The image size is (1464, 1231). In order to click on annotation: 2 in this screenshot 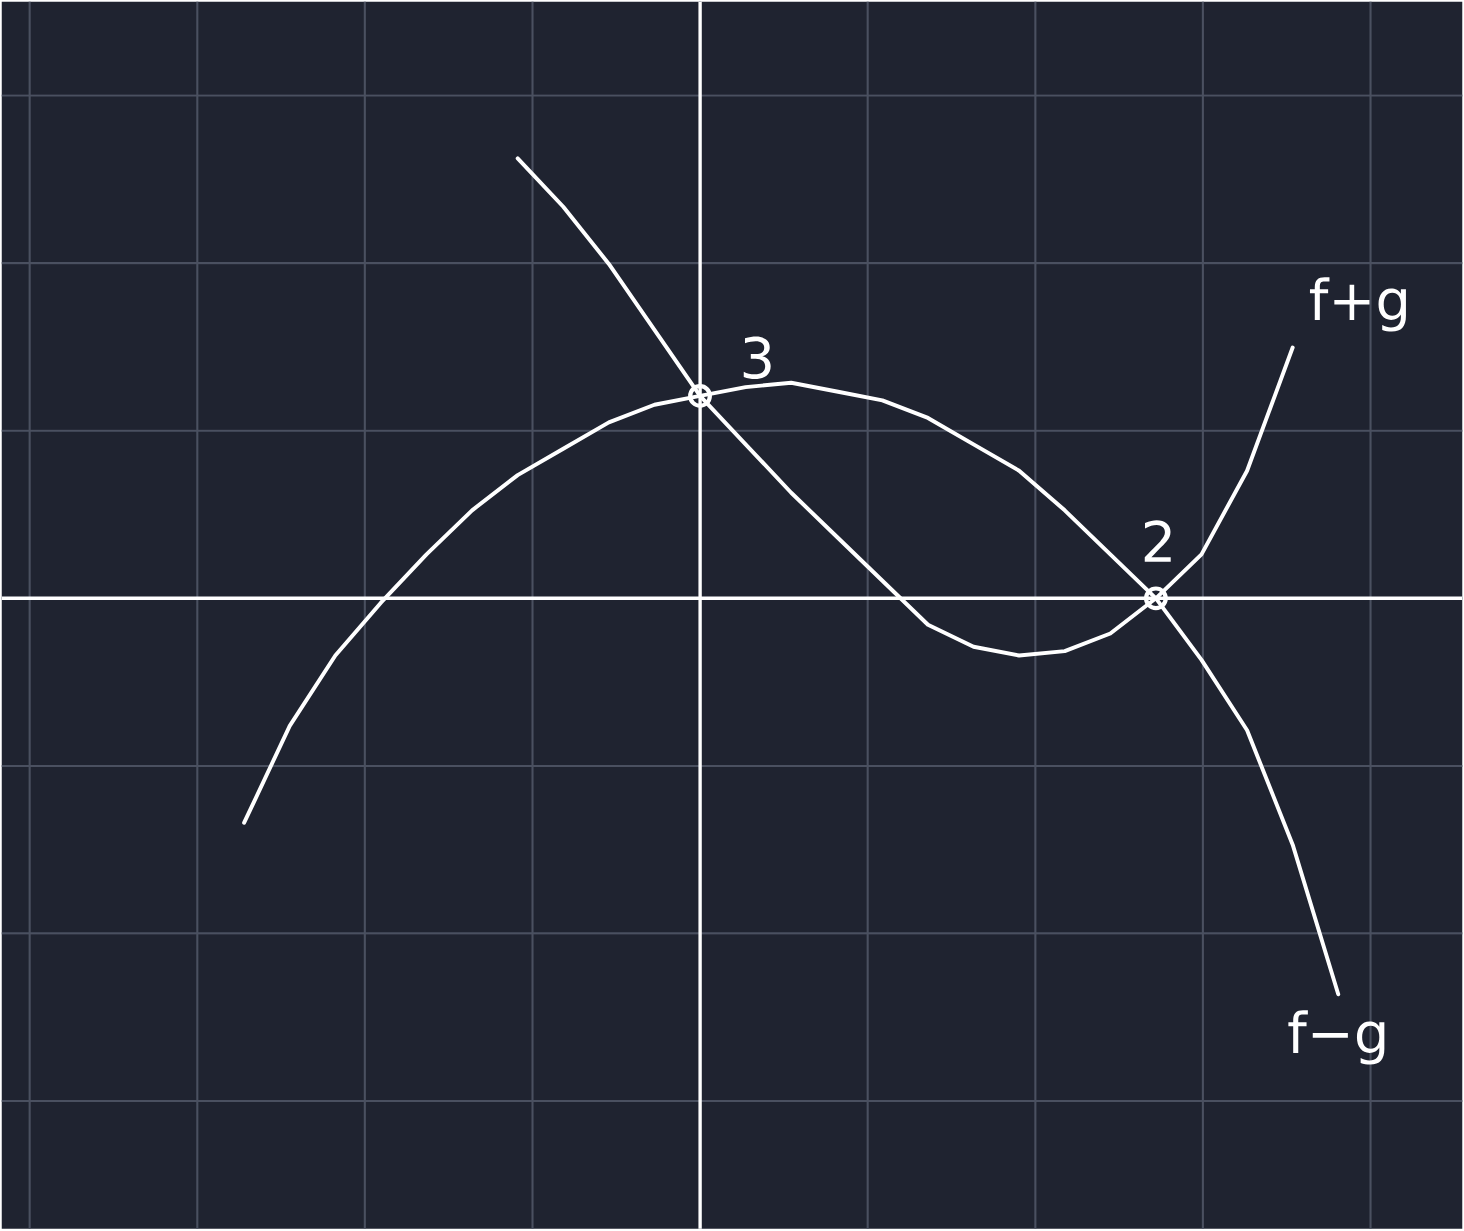, I will do `click(1157, 541)`.